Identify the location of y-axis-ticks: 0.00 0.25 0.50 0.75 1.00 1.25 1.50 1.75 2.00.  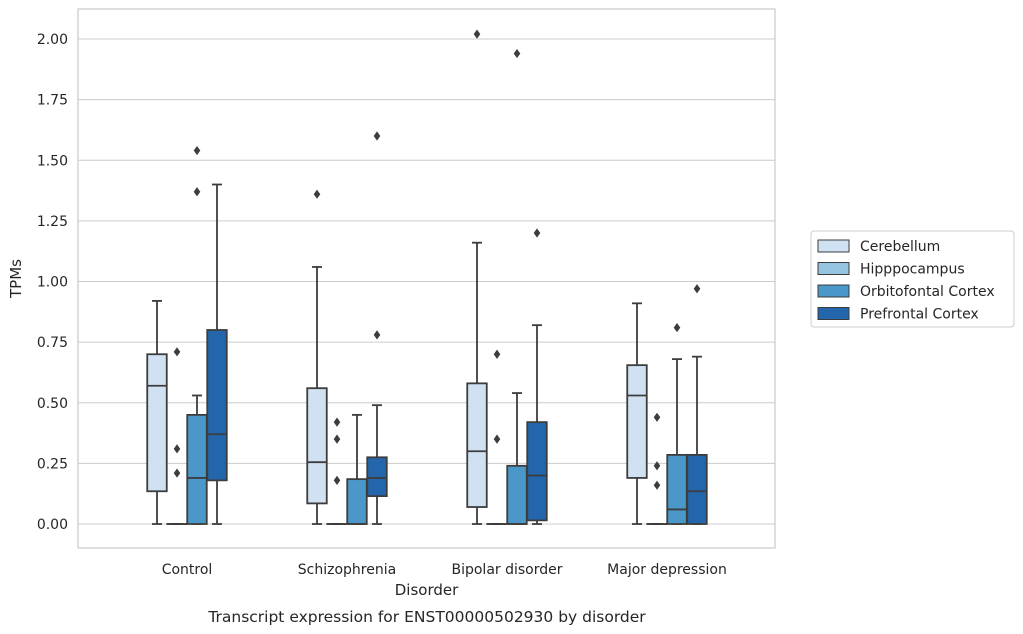
(52, 282).